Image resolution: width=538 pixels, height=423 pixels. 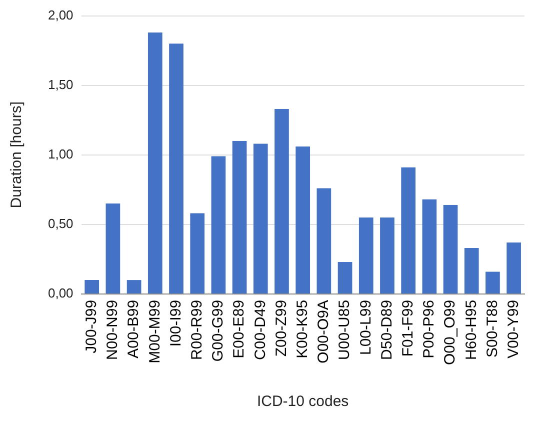 What do you see at coordinates (407, 328) in the screenshot?
I see `x-tick-label: F01-F99` at bounding box center [407, 328].